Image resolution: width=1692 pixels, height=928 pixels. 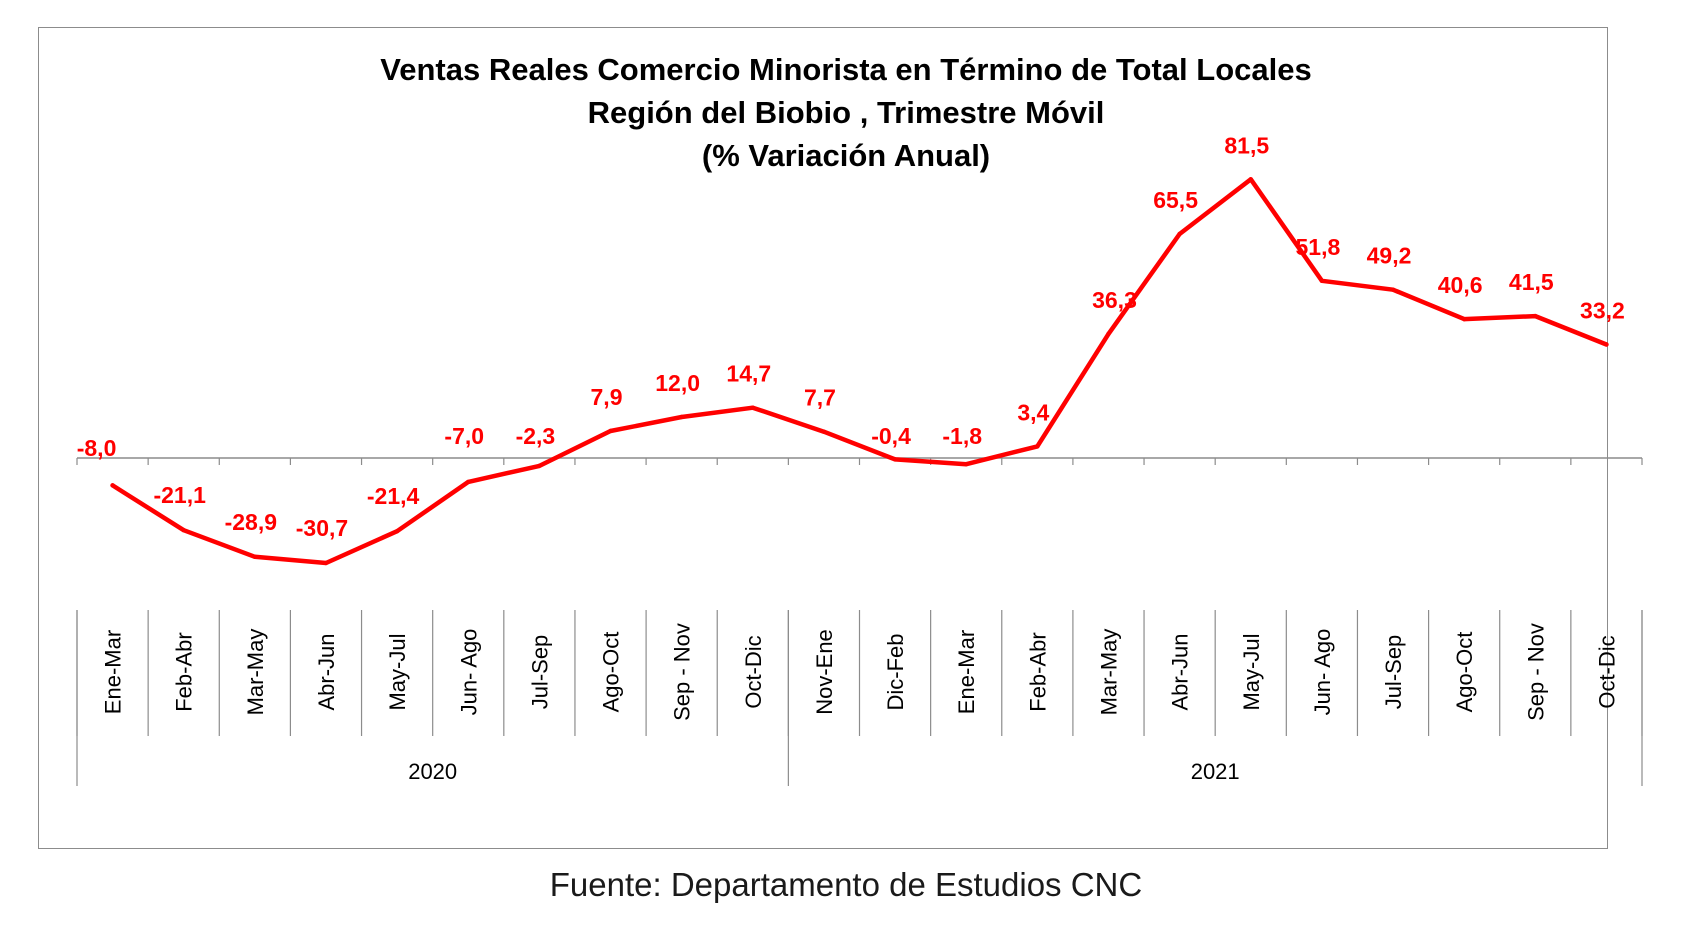 What do you see at coordinates (1114, 300) in the screenshot?
I see `data-label: 36,3` at bounding box center [1114, 300].